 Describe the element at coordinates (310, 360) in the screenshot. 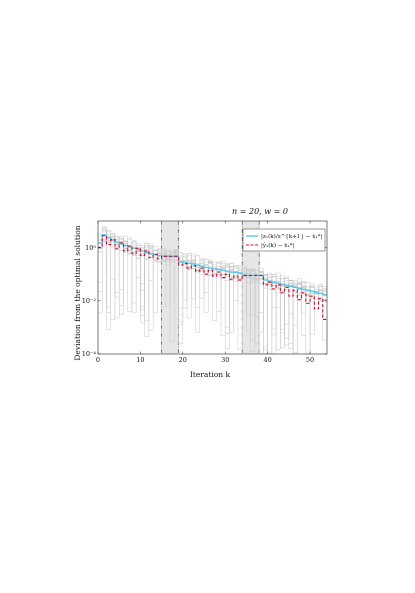

I see `x-tick-label: 50` at that location.